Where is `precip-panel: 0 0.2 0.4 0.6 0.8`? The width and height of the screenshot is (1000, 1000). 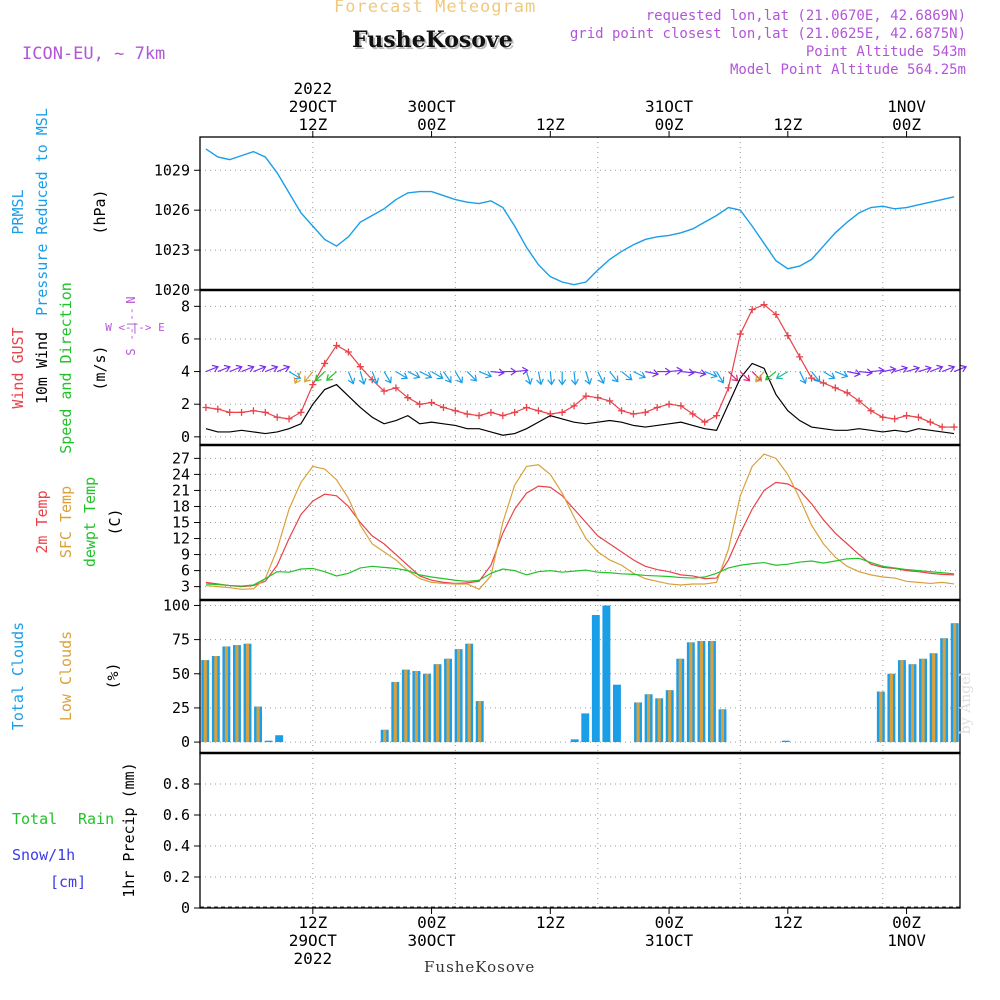
precip-panel: 0 0.2 0.4 0.6 0.8 is located at coordinates (561, 835).